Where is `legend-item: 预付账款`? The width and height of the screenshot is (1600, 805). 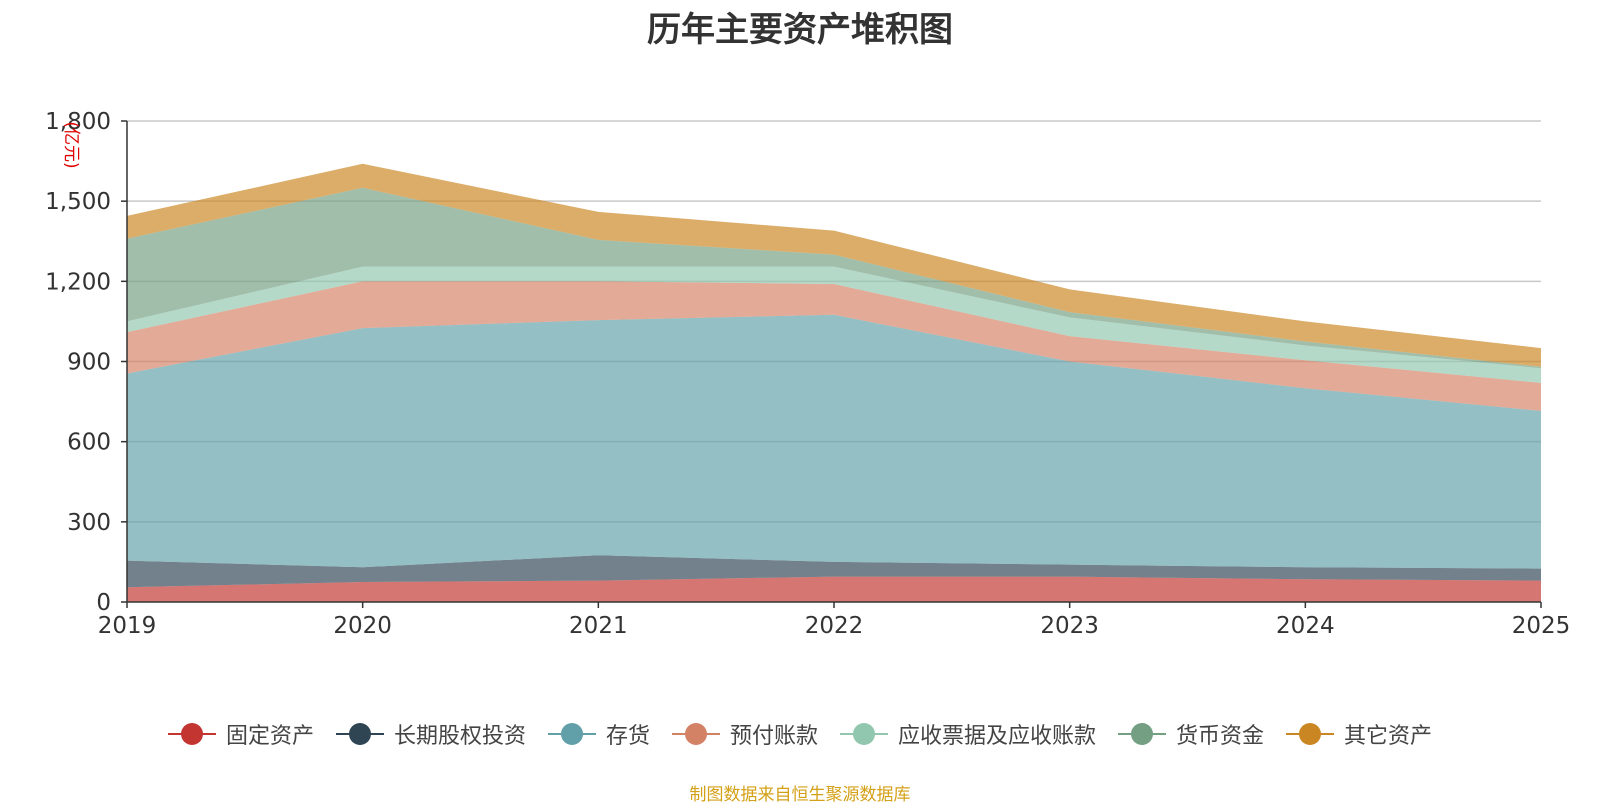 legend-item: 预付账款 is located at coordinates (744, 734).